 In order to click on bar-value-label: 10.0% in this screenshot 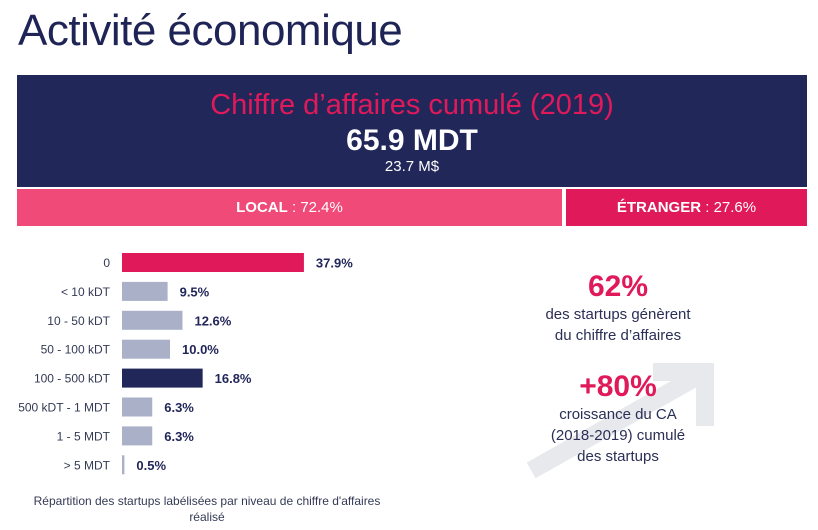, I will do `click(200, 349)`.